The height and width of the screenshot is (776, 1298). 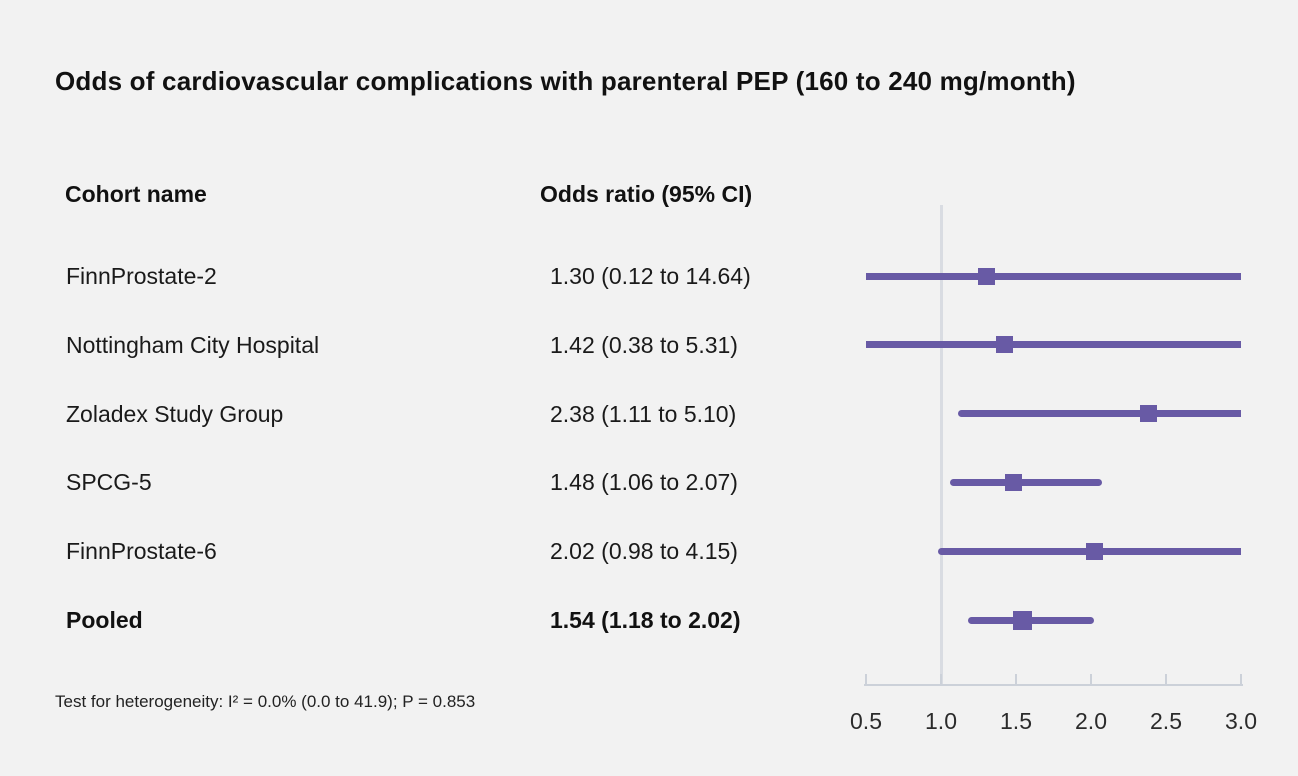 I want to click on x-axis-tick-label: 0.5, so click(x=866, y=721).